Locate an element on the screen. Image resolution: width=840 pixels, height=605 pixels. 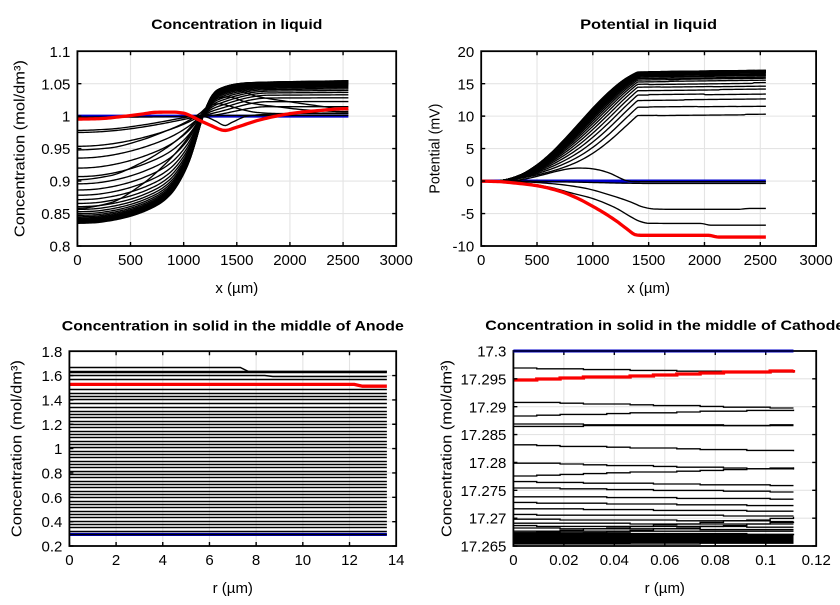
svg-text: 1.05 is located at coordinates (55, 84).